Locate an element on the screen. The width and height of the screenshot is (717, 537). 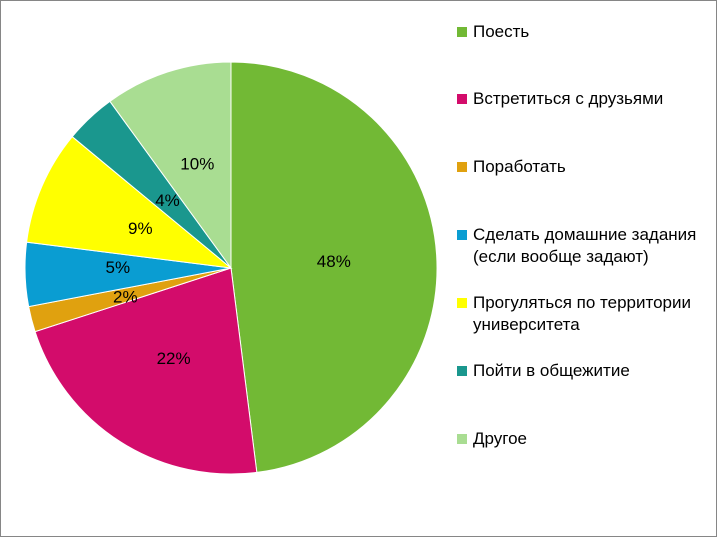
data-label: 48% is located at coordinates (334, 261).